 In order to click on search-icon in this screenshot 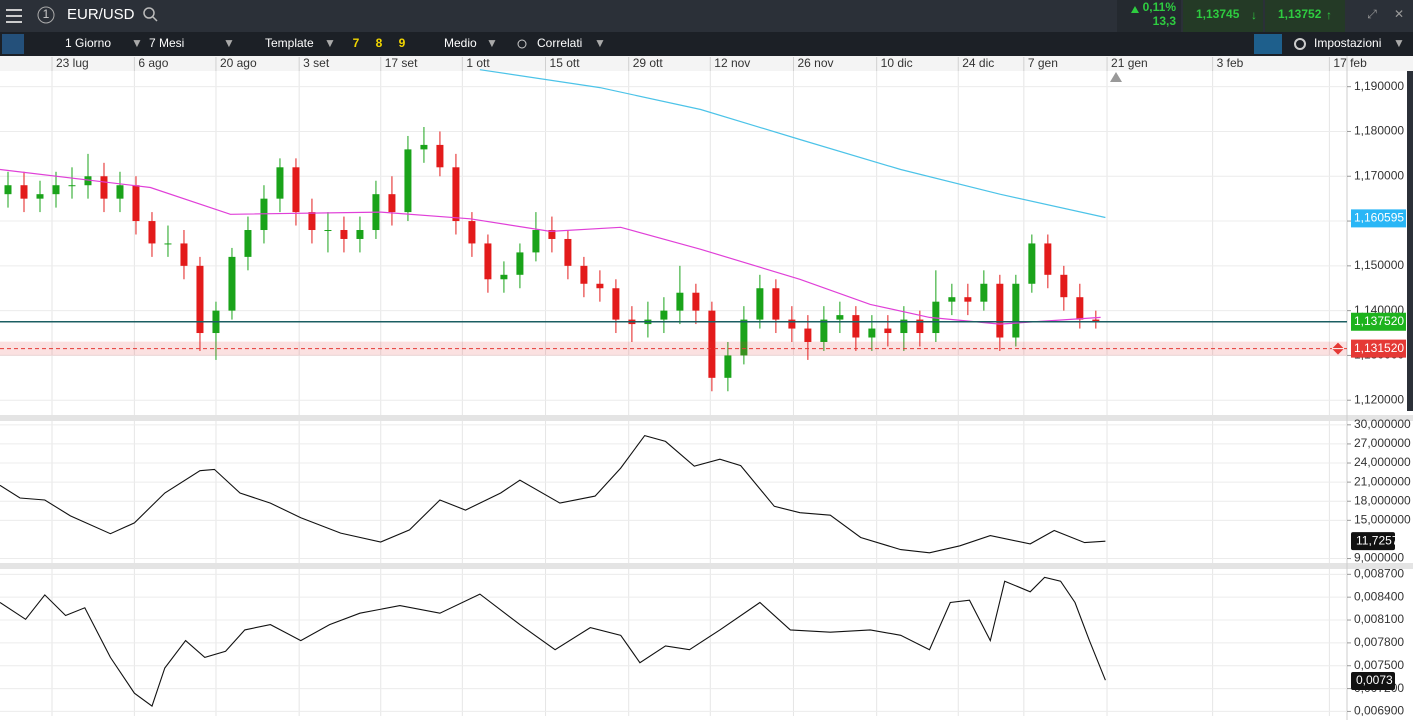, I will do `click(150, 14)`.